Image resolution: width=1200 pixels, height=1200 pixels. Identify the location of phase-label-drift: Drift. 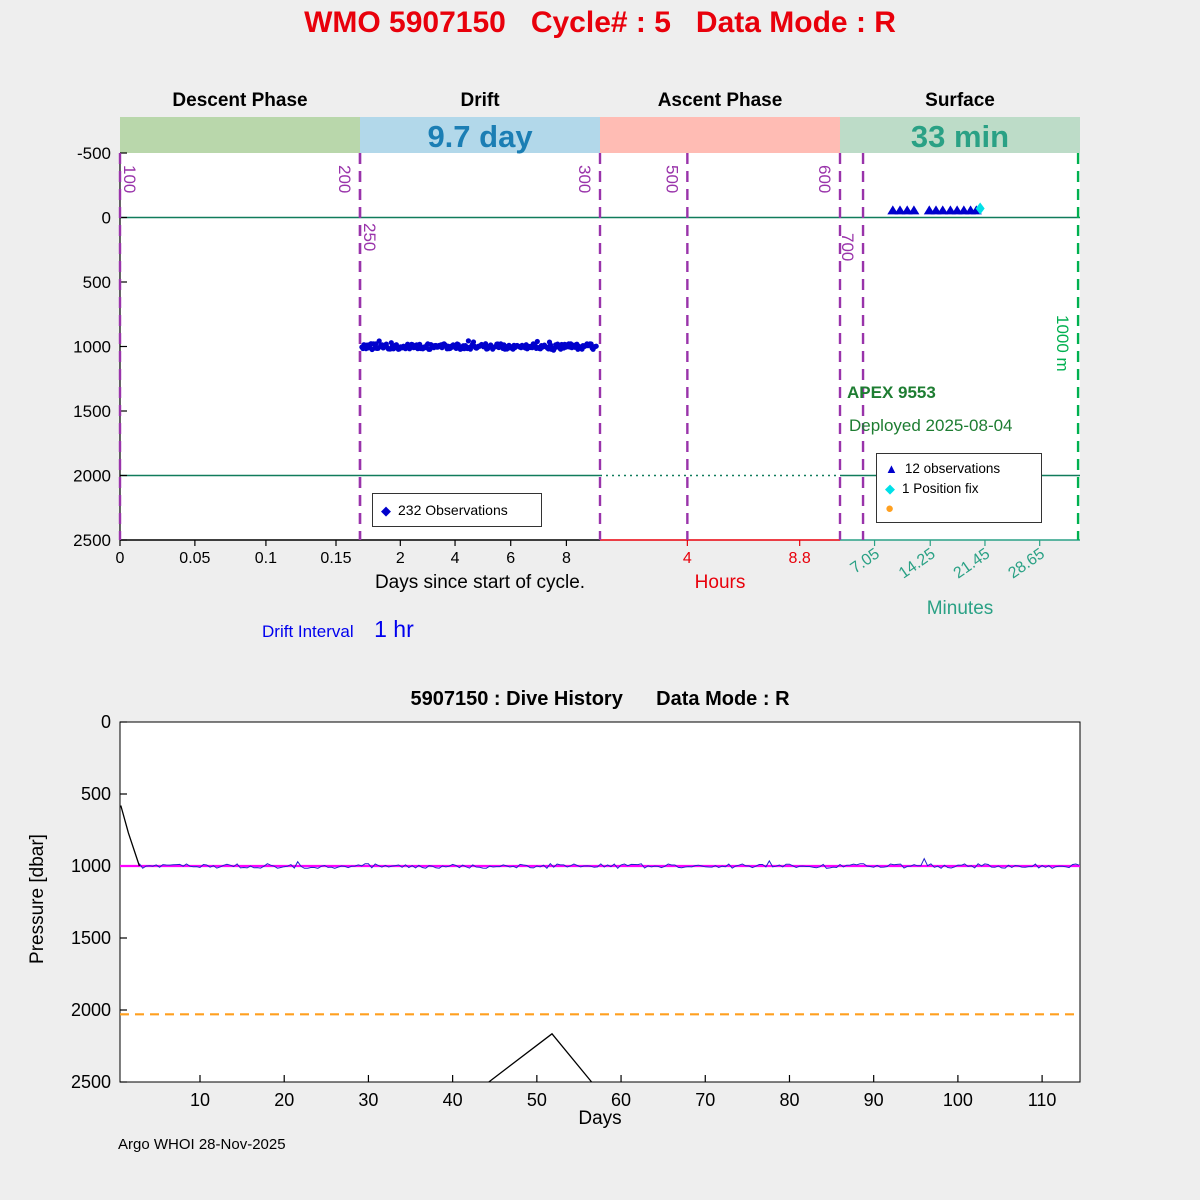
(480, 100).